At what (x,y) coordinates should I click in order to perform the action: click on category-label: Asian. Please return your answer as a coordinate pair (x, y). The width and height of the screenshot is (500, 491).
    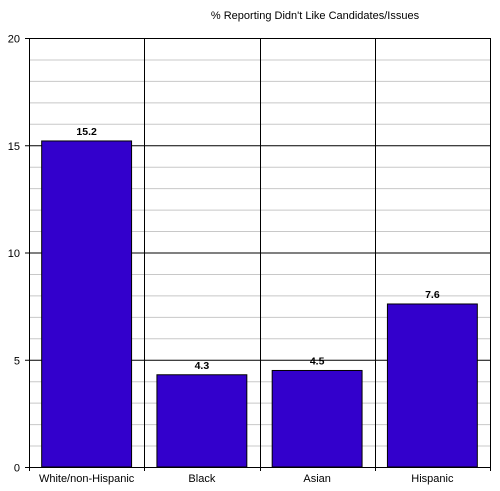
    Looking at the image, I should click on (317, 479).